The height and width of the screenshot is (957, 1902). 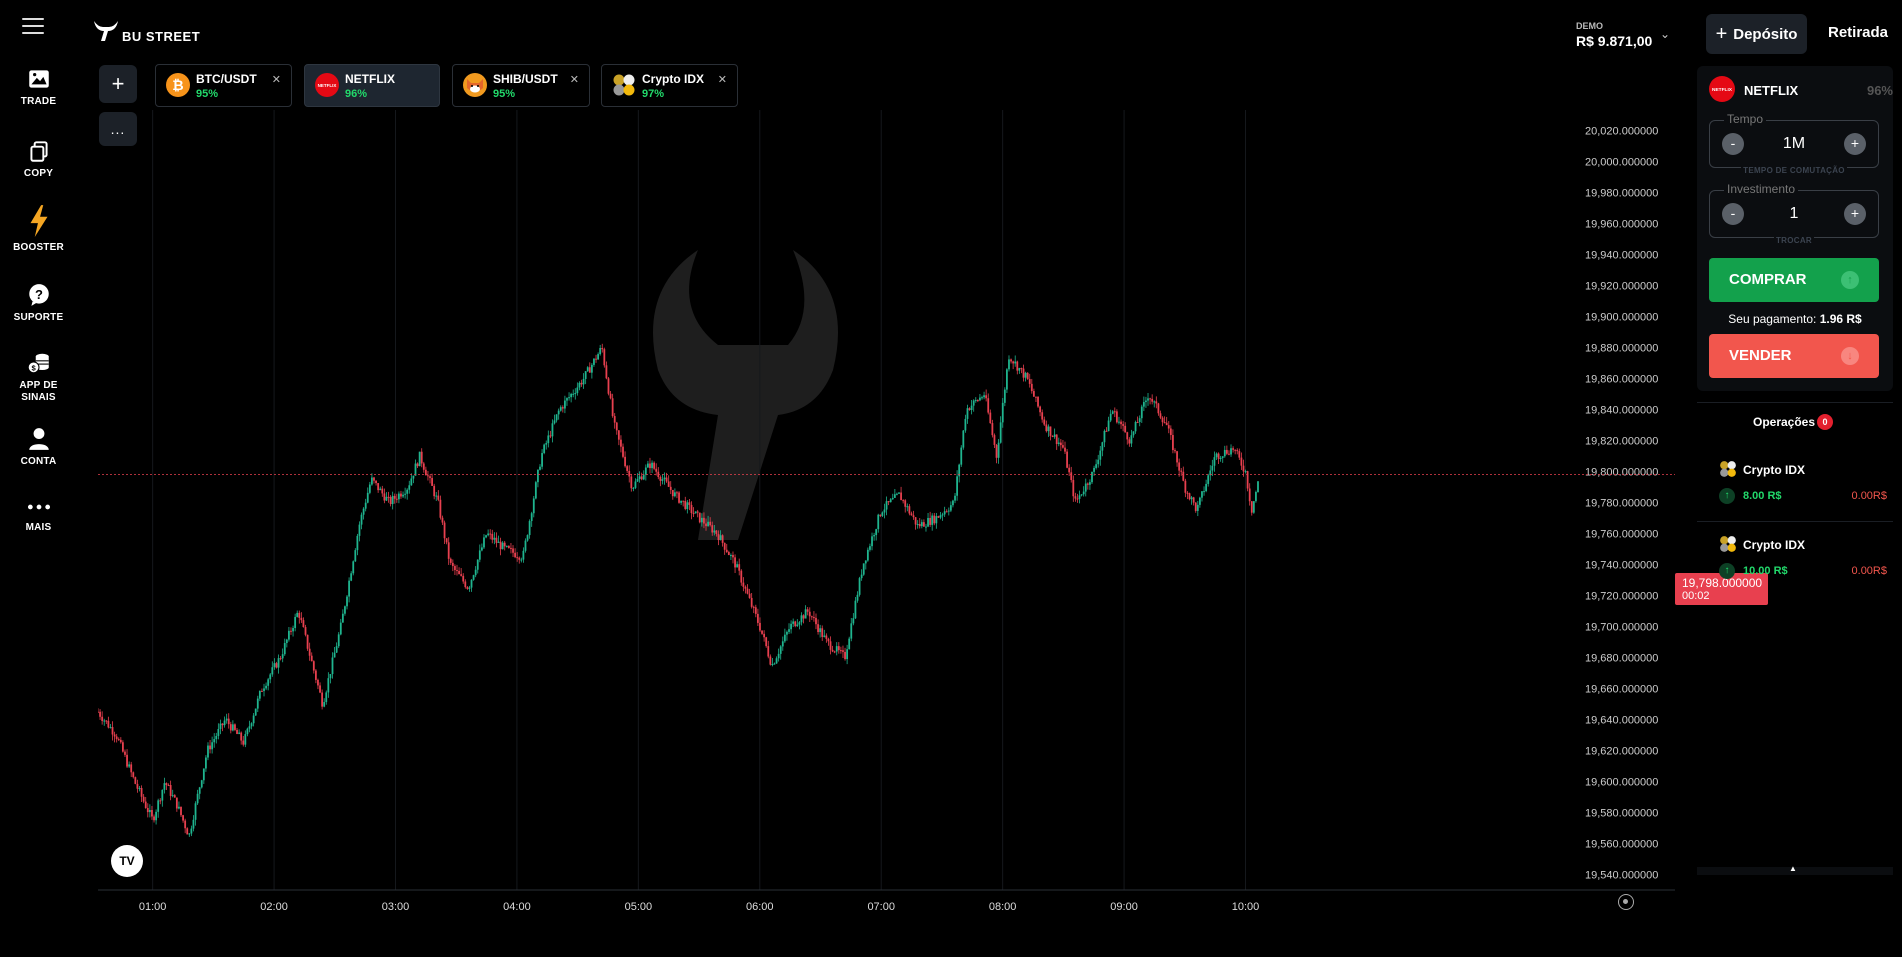 What do you see at coordinates (1626, 902) in the screenshot?
I see `chart-settings-icon` at bounding box center [1626, 902].